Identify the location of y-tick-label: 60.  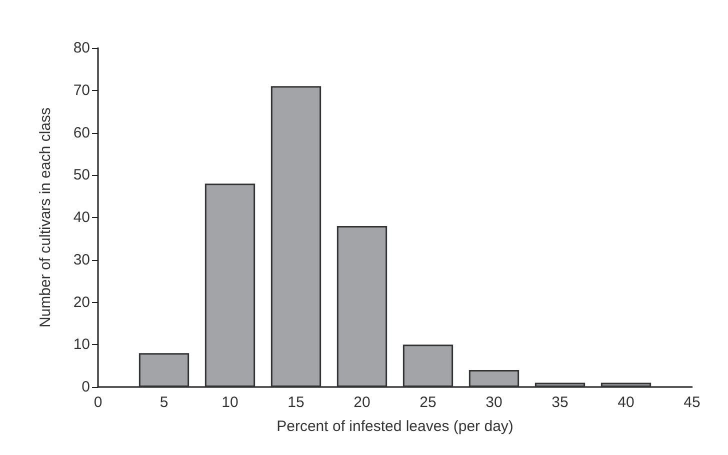
(81, 133).